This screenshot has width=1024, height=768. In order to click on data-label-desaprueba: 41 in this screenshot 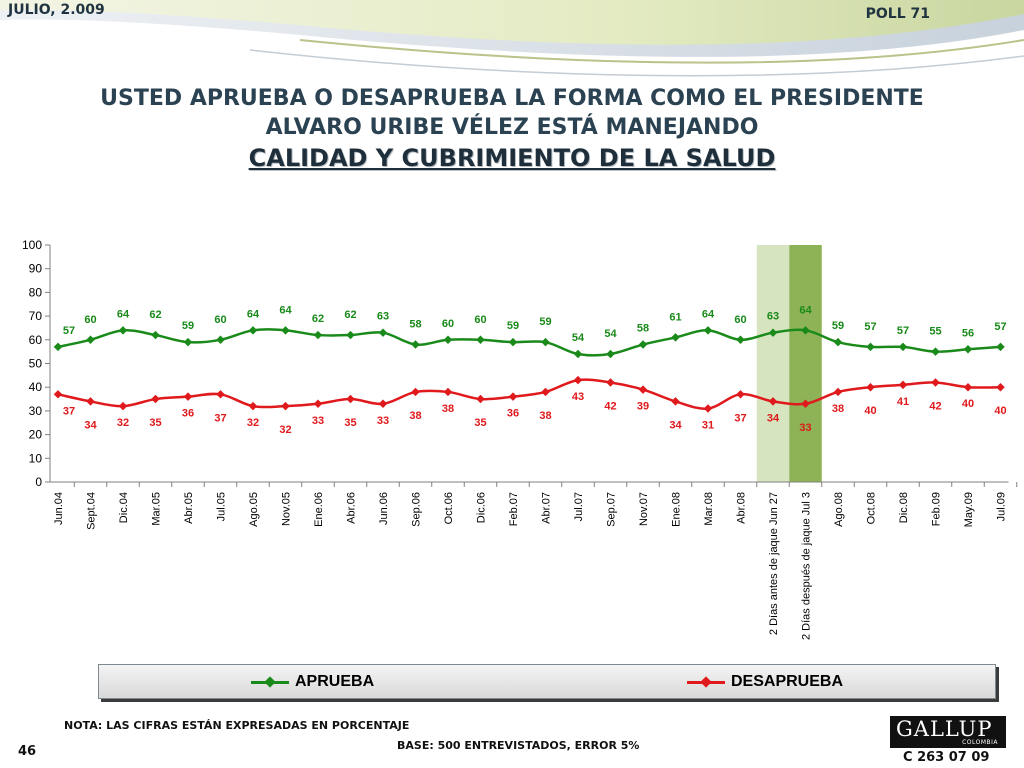, I will do `click(903, 402)`.